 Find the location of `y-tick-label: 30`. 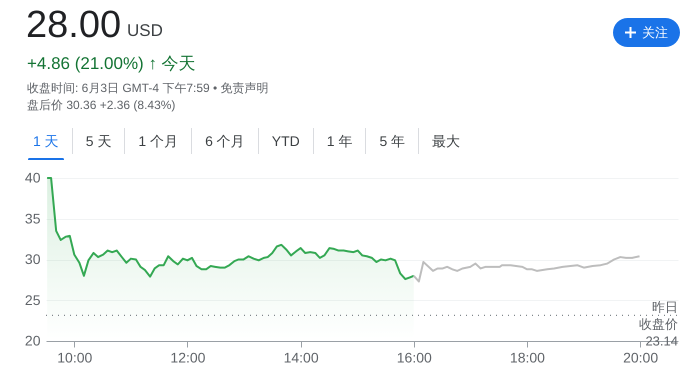

y-tick-label: 30 is located at coordinates (32, 259).